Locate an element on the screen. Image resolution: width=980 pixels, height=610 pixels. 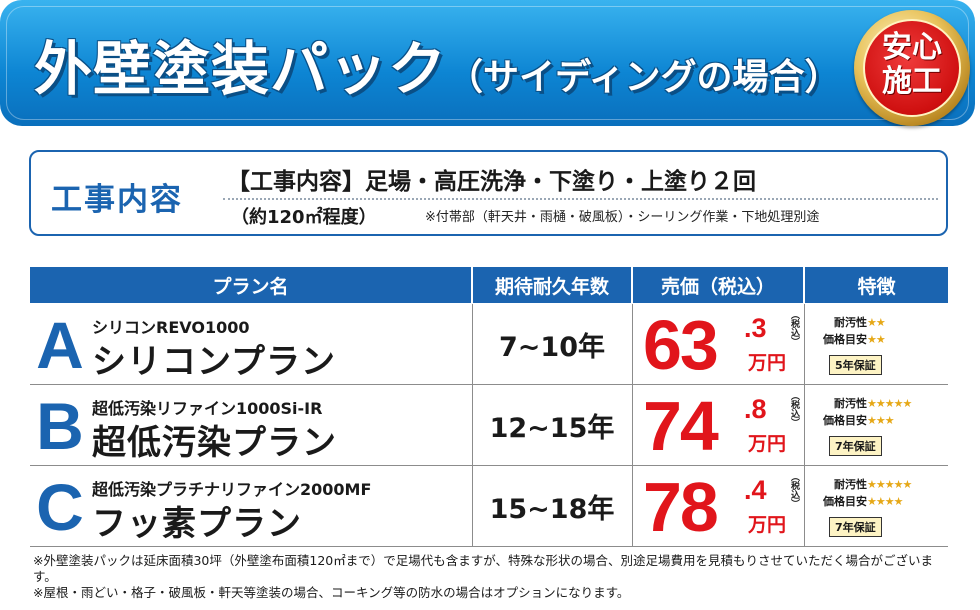
stain-rating: 耐汚性★★ is located at coordinates (852, 322).